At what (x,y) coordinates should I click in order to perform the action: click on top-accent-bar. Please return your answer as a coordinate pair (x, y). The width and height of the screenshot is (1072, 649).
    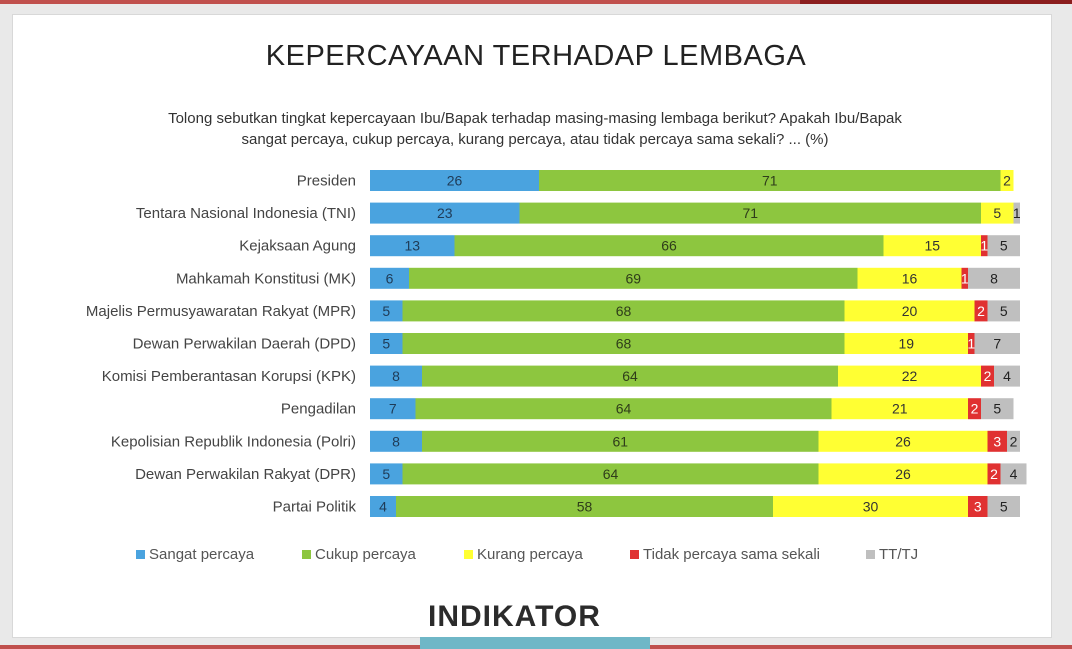
    Looking at the image, I should click on (536, 2).